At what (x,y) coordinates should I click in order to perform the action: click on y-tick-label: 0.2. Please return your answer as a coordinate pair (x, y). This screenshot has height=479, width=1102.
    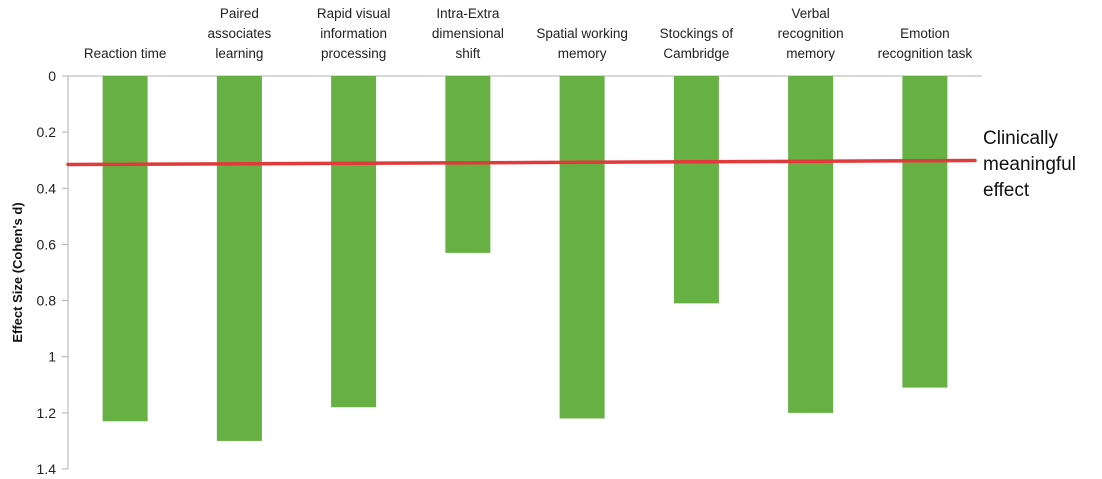
    Looking at the image, I should click on (47, 132).